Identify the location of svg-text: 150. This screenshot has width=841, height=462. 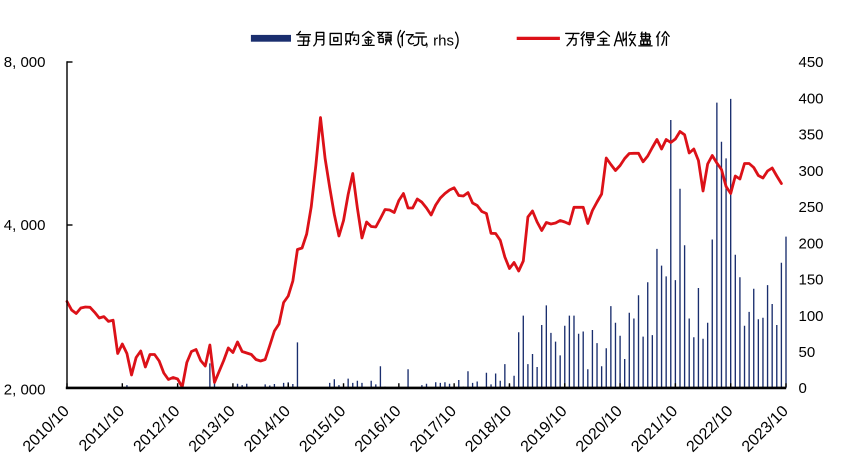
(811, 280).